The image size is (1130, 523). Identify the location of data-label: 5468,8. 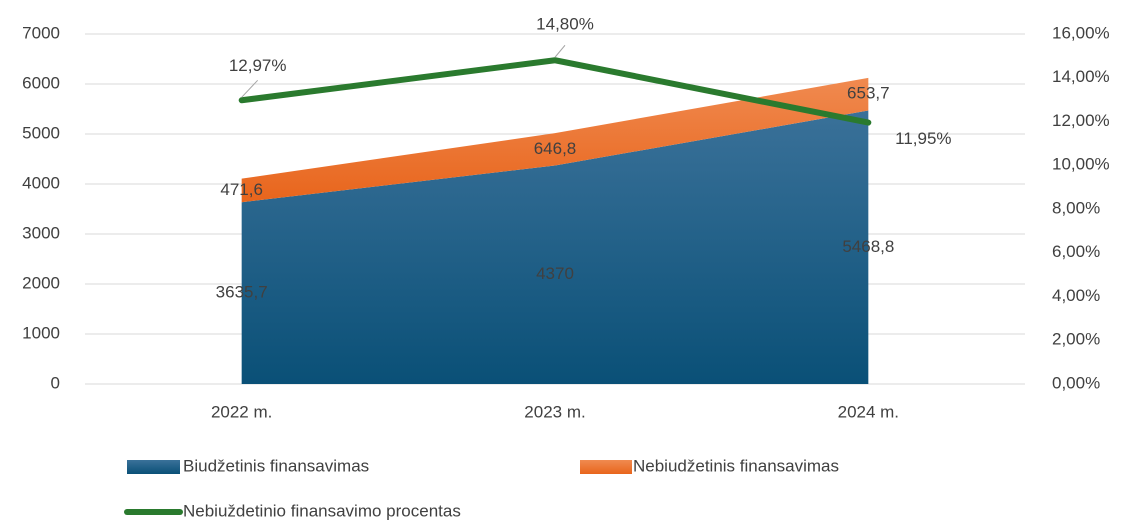
(868, 246).